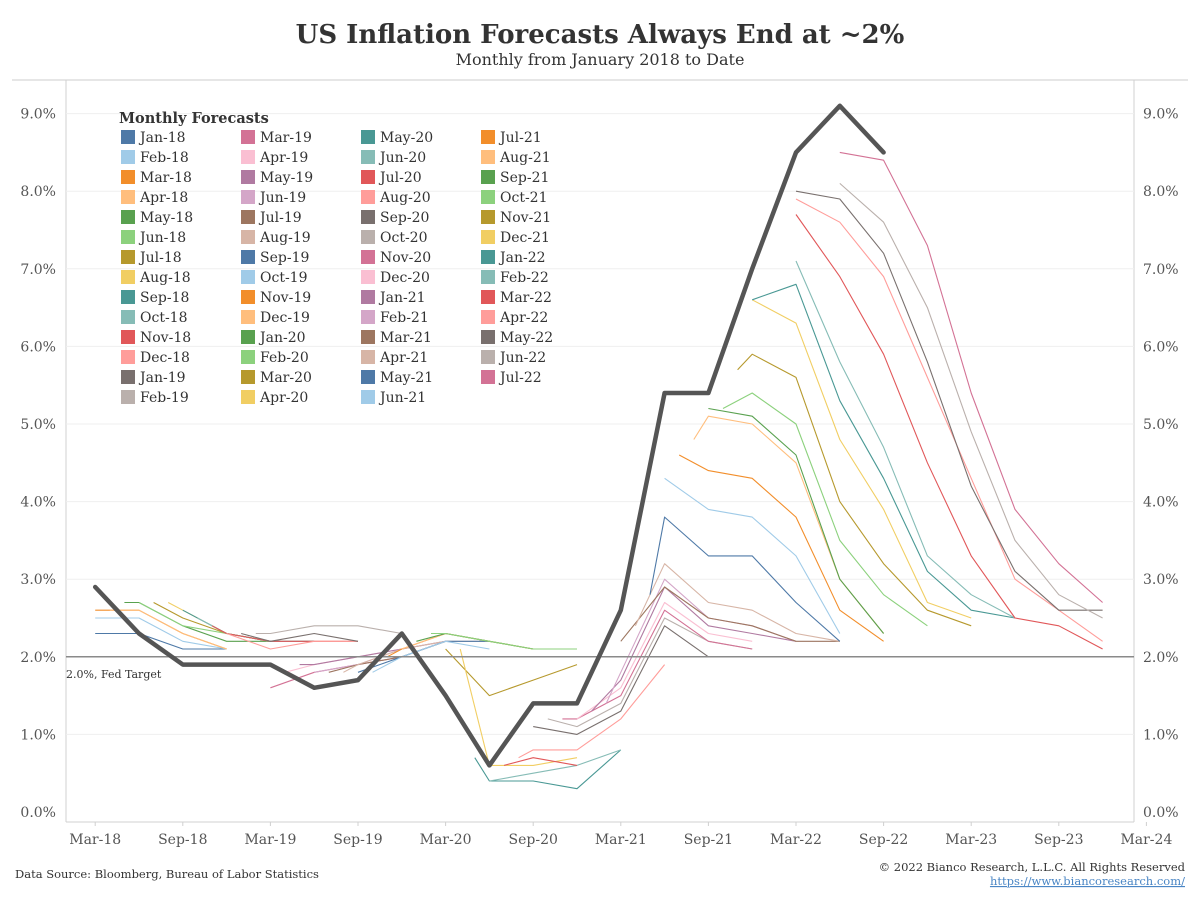 The height and width of the screenshot is (900, 1200). I want to click on legend-label: Feb-19, so click(164, 398).